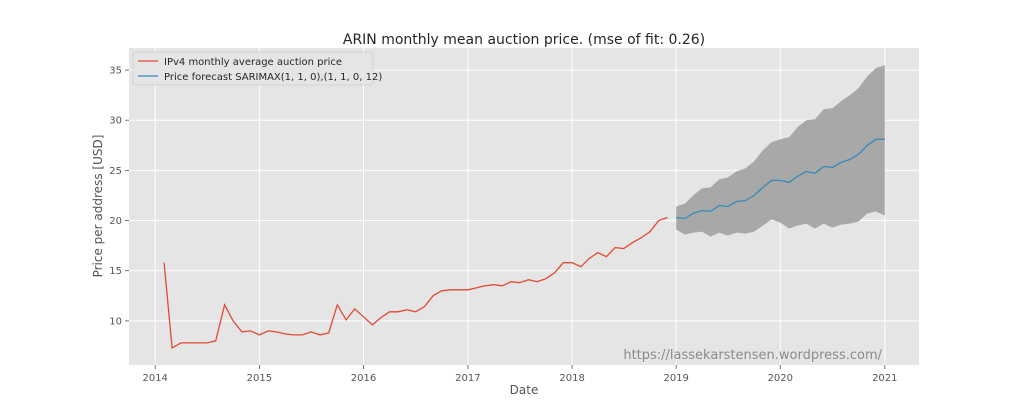 This screenshot has width=1024, height=410. What do you see at coordinates (780, 378) in the screenshot?
I see `x-tick-label: 2020` at bounding box center [780, 378].